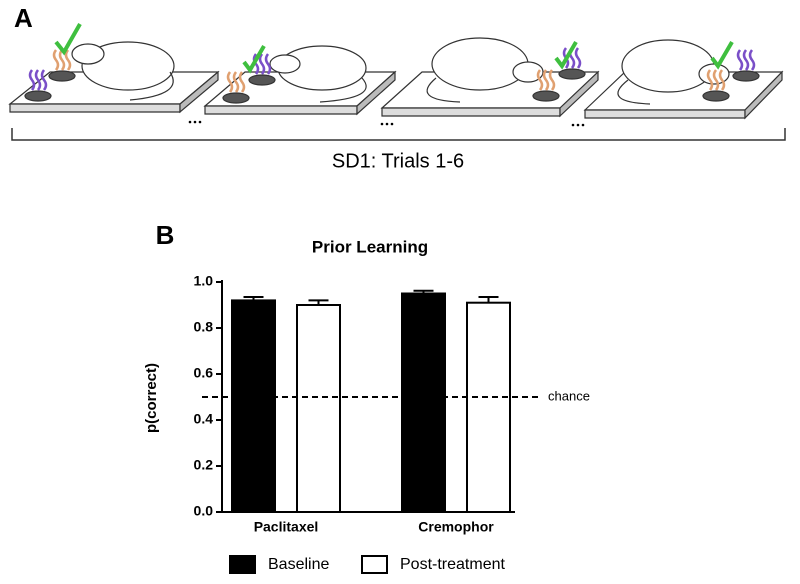  What do you see at coordinates (286, 527) in the screenshot?
I see `x-tick-label: Paclitaxel` at bounding box center [286, 527].